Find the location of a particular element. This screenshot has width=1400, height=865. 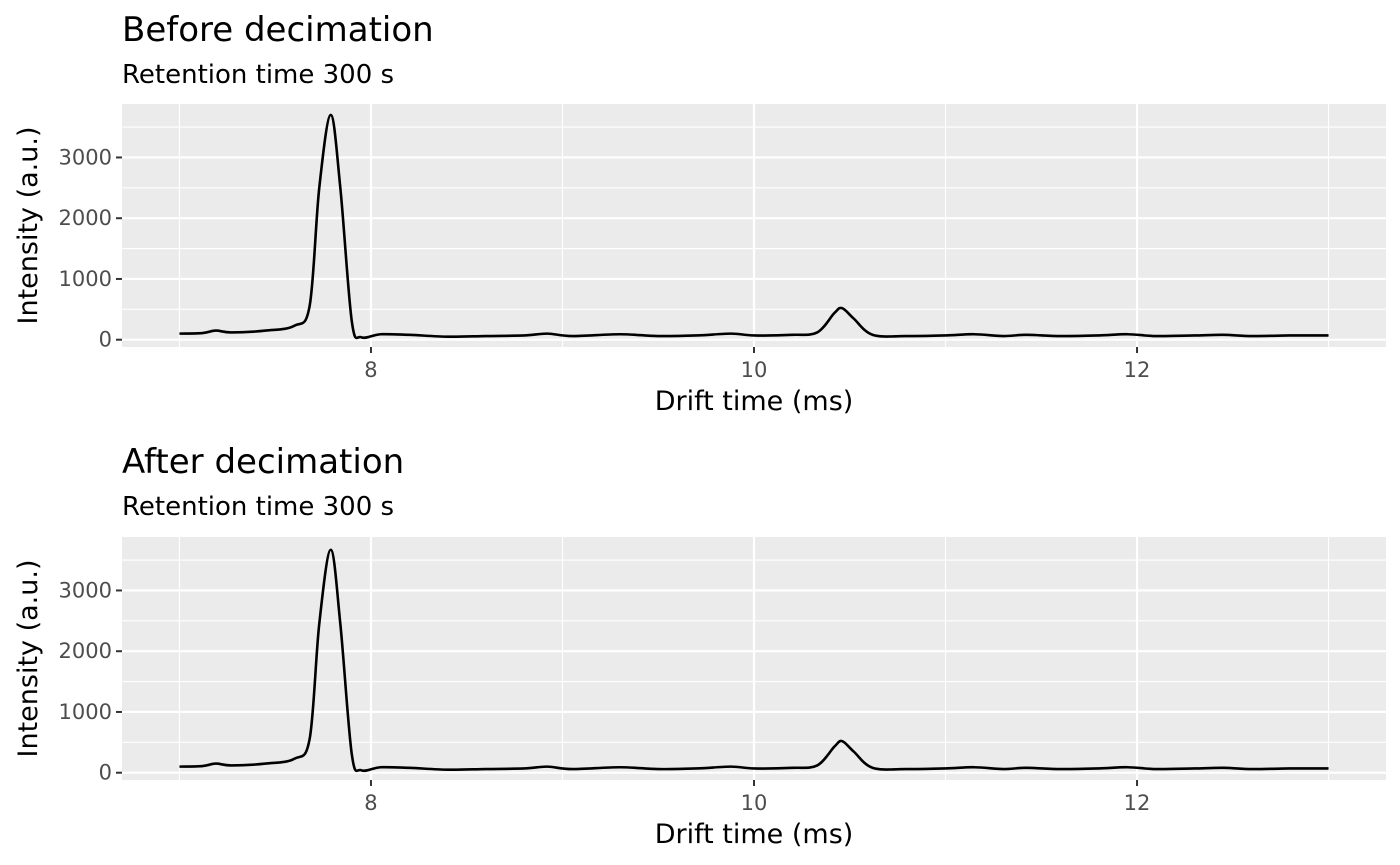

chart-title: Before decimation is located at coordinates (278, 30).